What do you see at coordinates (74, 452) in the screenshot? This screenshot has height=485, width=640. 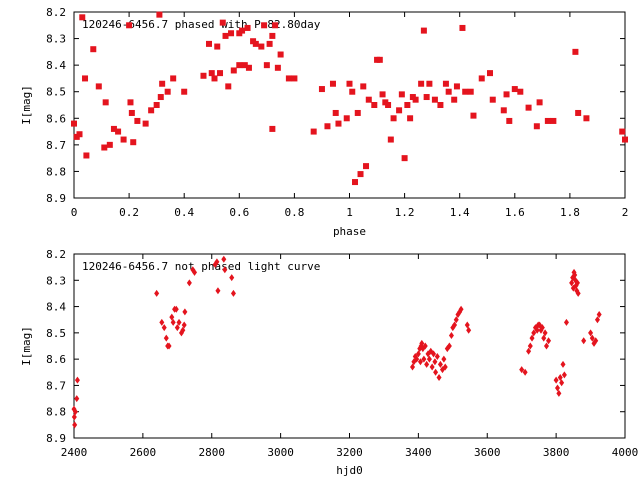 I see `raw-x-tick-label: 2400` at bounding box center [74, 452].